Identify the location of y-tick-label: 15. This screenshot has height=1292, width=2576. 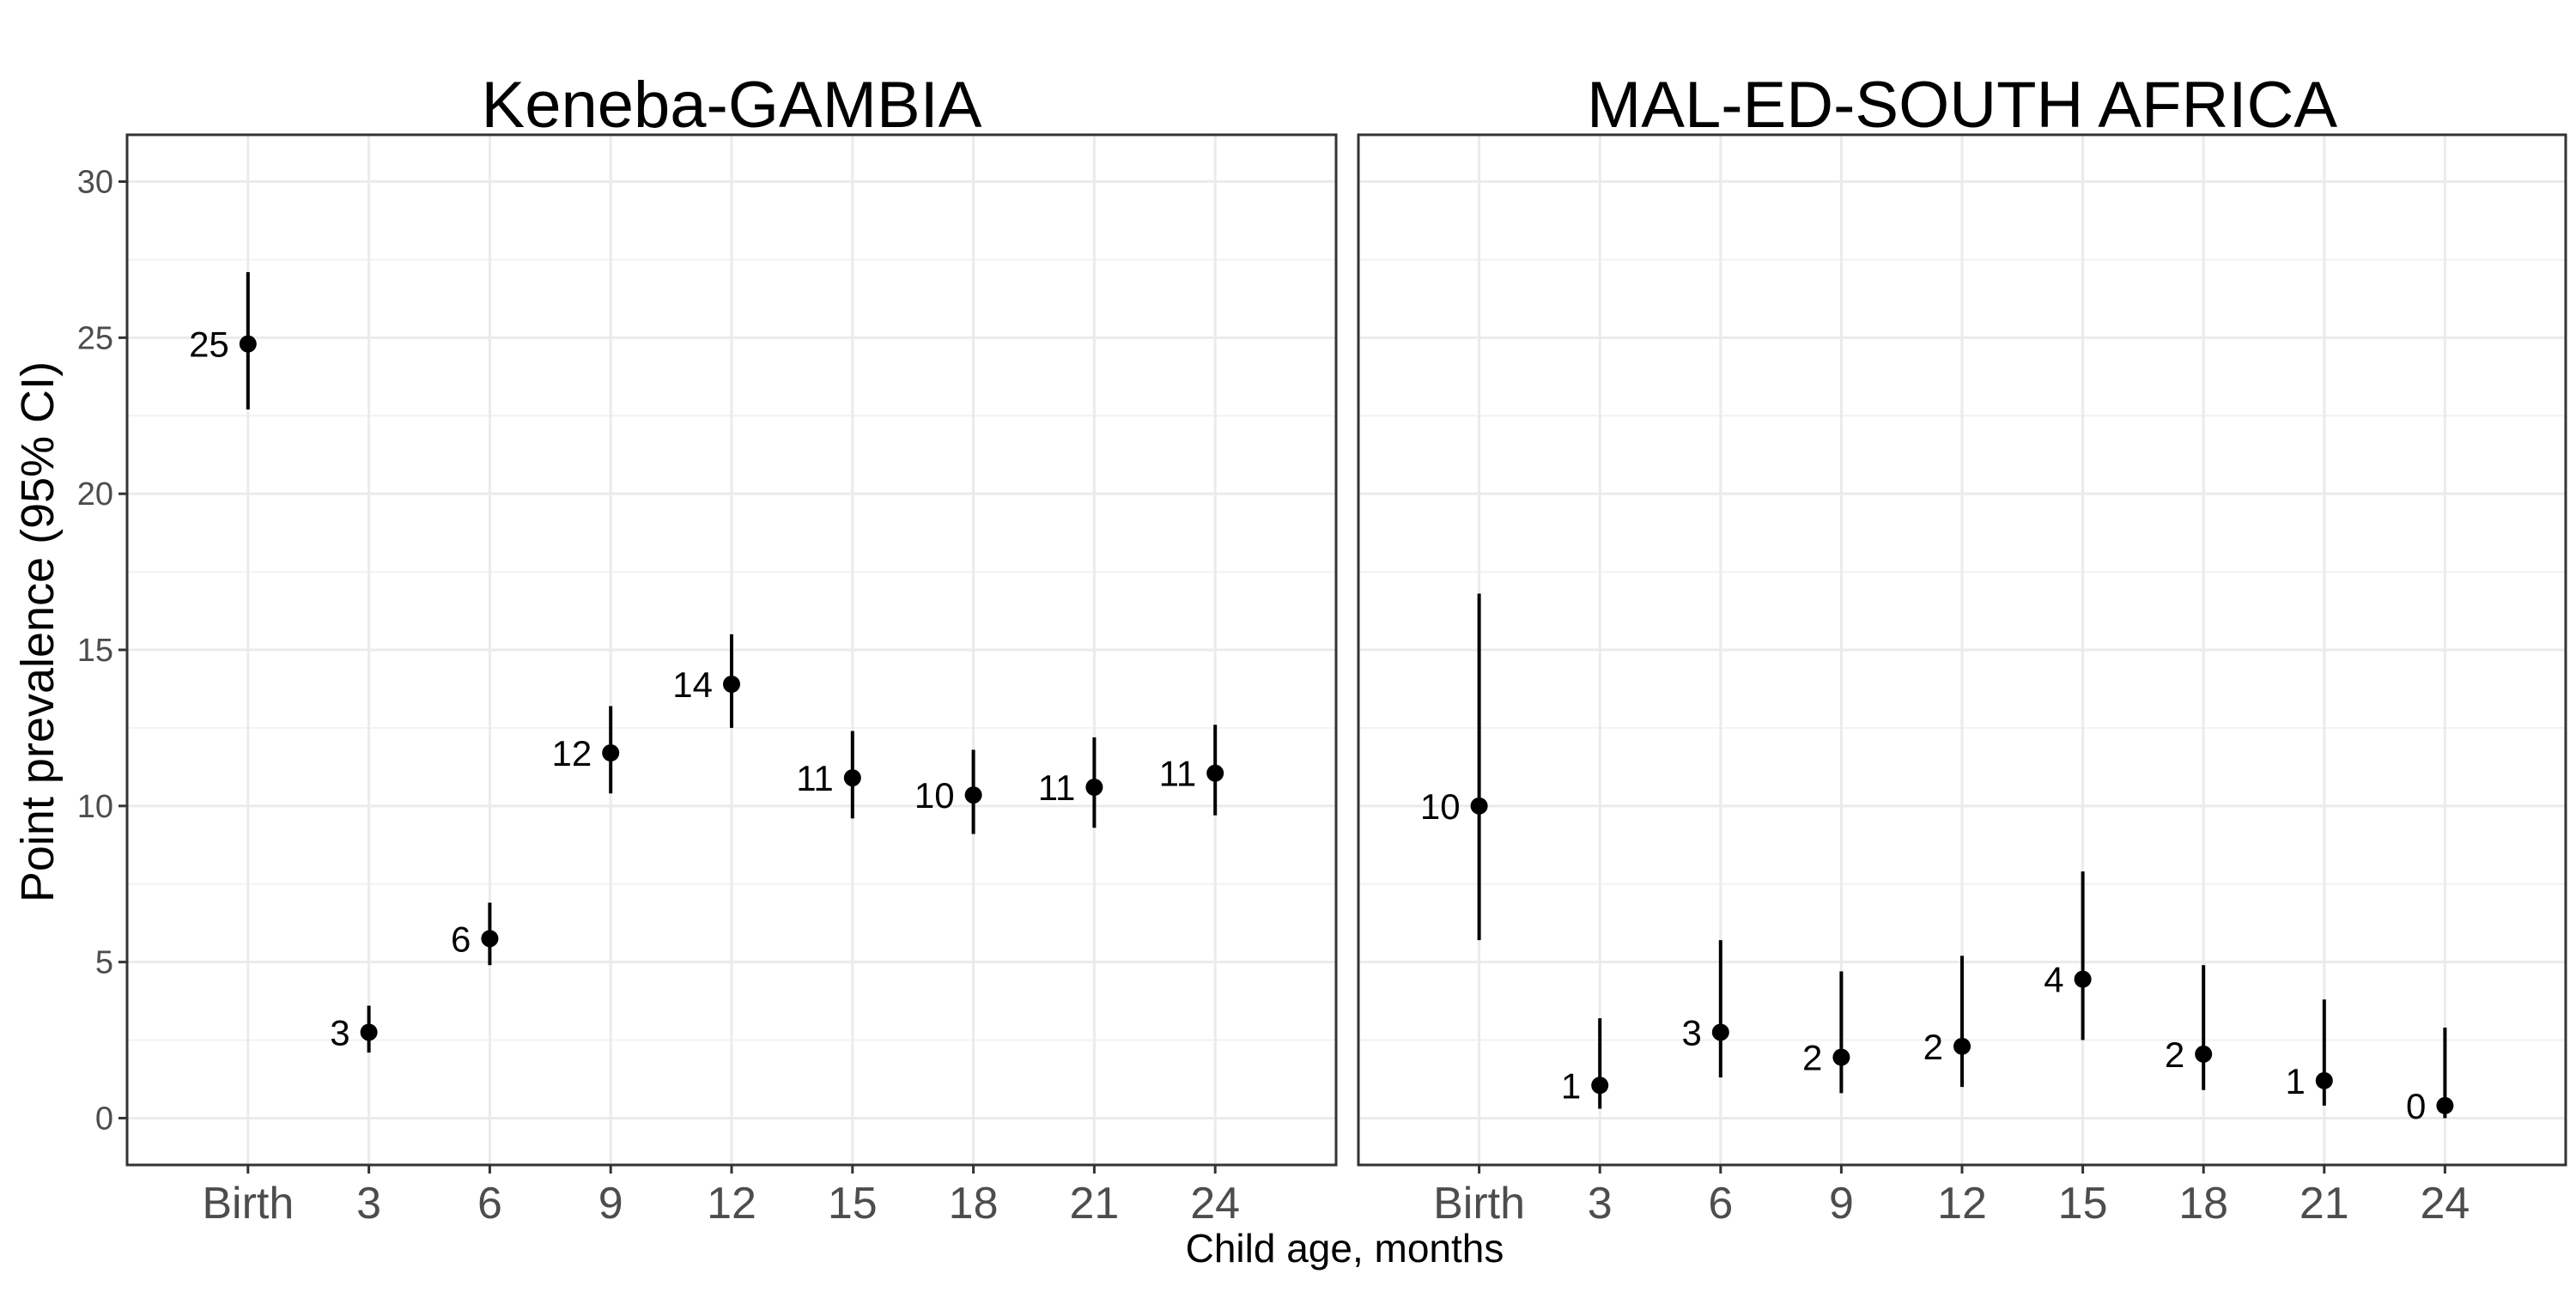
(95, 651).